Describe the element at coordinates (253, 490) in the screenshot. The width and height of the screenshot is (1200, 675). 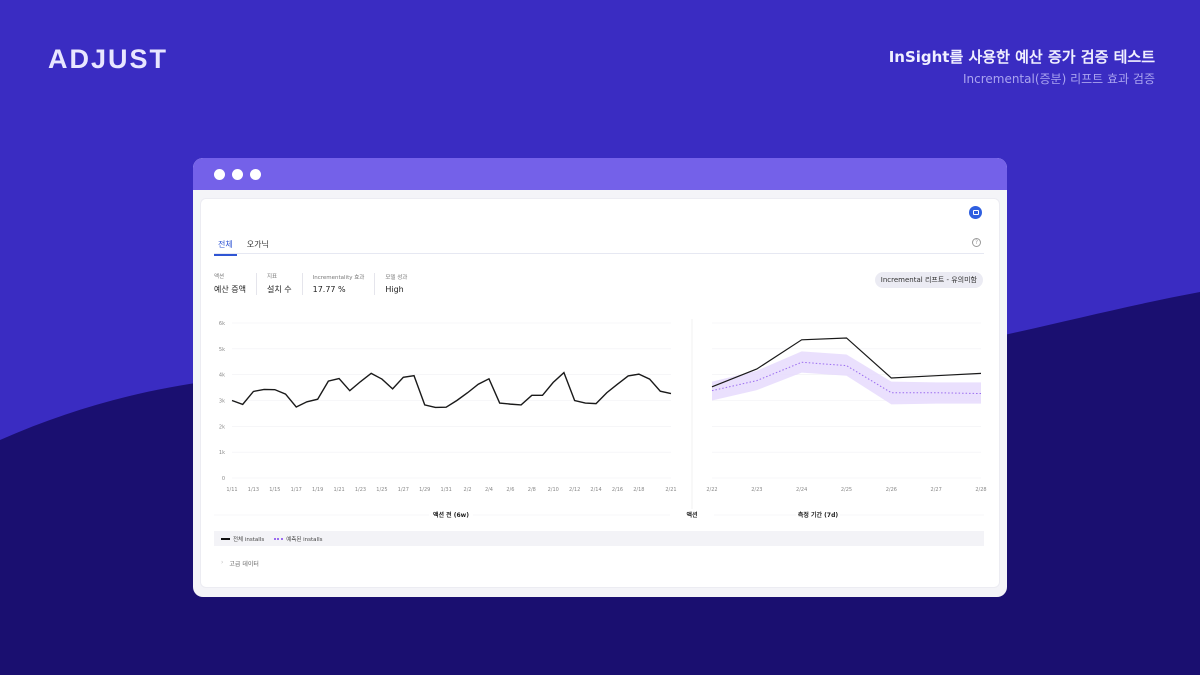
I see `x-tick-label: 1/13` at that location.